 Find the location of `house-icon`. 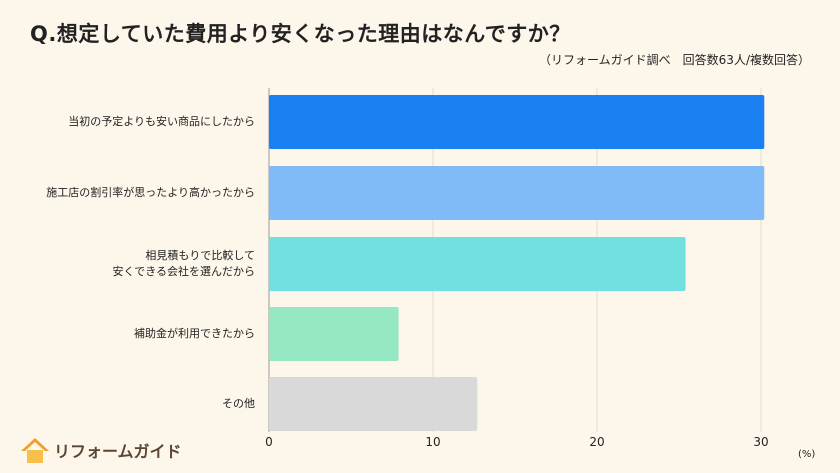

house-icon is located at coordinates (35, 450).